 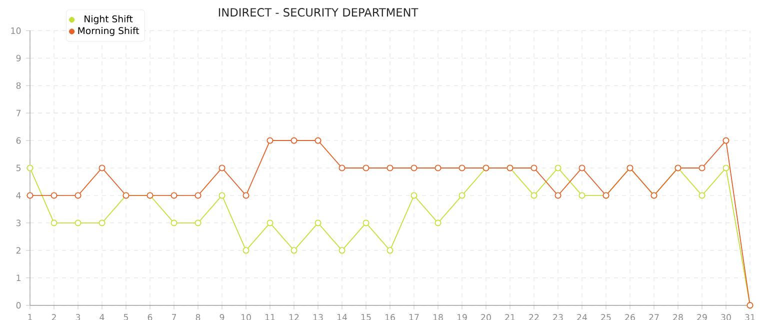 What do you see at coordinates (174, 317) in the screenshot?
I see `x-tick-label: 7` at bounding box center [174, 317].